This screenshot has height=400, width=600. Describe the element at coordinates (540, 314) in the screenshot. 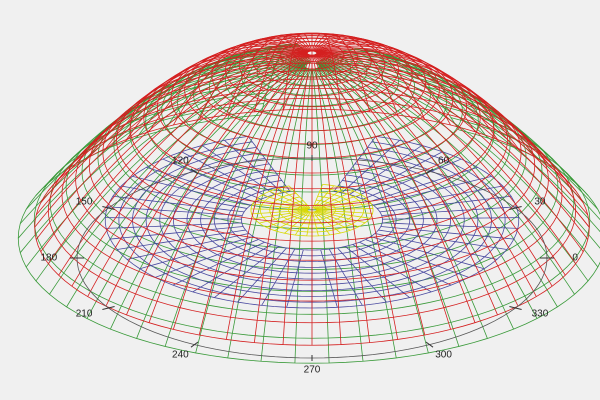

I see `angle-tick-label: 330` at that location.